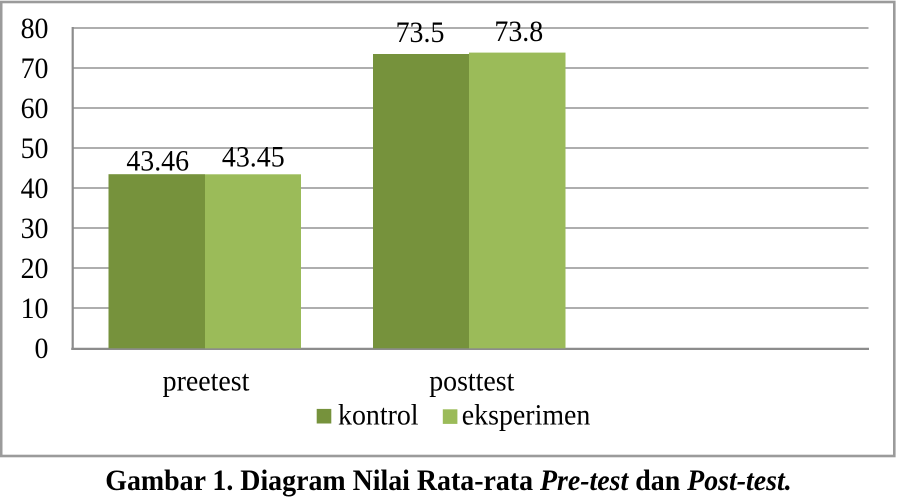 The height and width of the screenshot is (497, 897). What do you see at coordinates (35, 68) in the screenshot?
I see `svg-text: 70` at bounding box center [35, 68].